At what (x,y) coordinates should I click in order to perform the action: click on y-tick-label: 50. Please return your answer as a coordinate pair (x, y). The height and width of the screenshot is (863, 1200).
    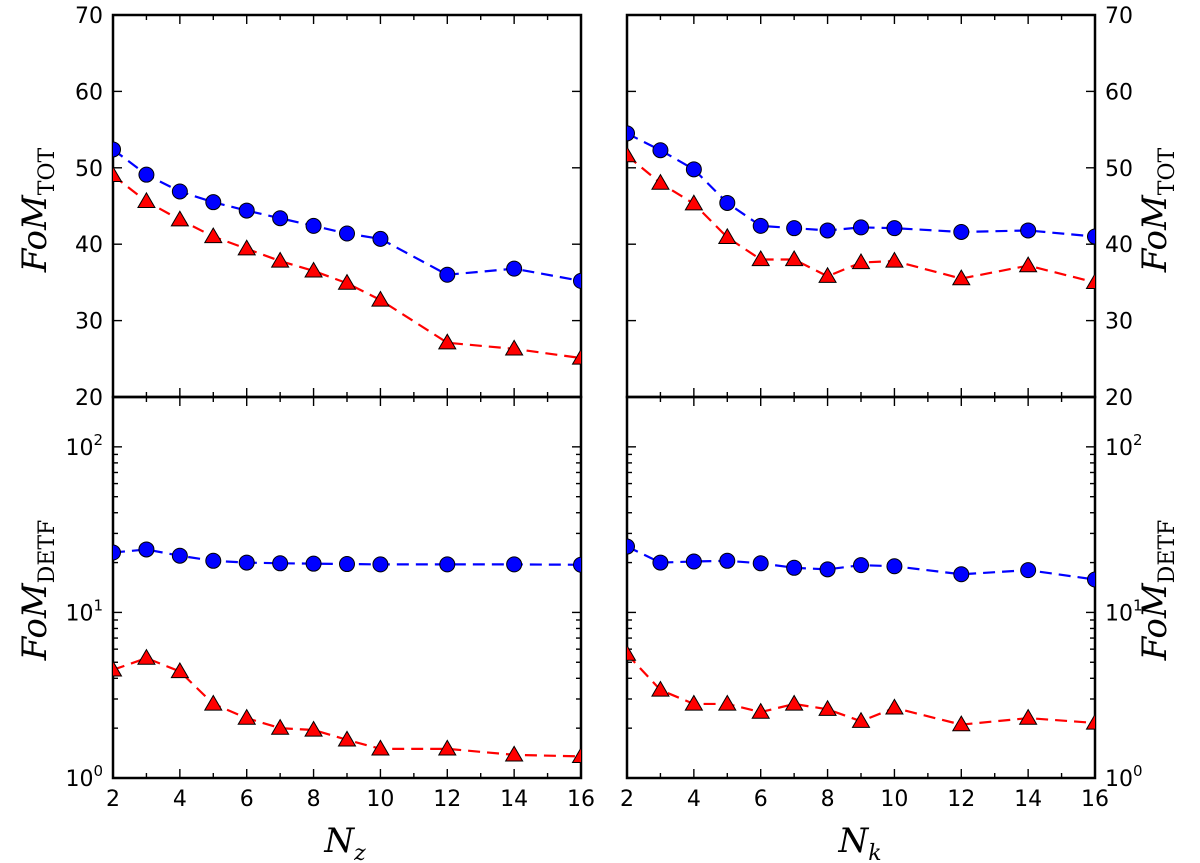
    Looking at the image, I should click on (89, 169).